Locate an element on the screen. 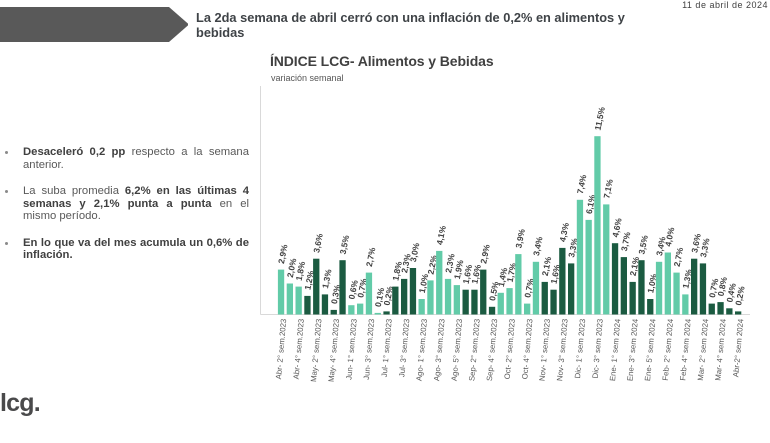  svg-text: Mar- 4° sem 2024 is located at coordinates (720, 349).